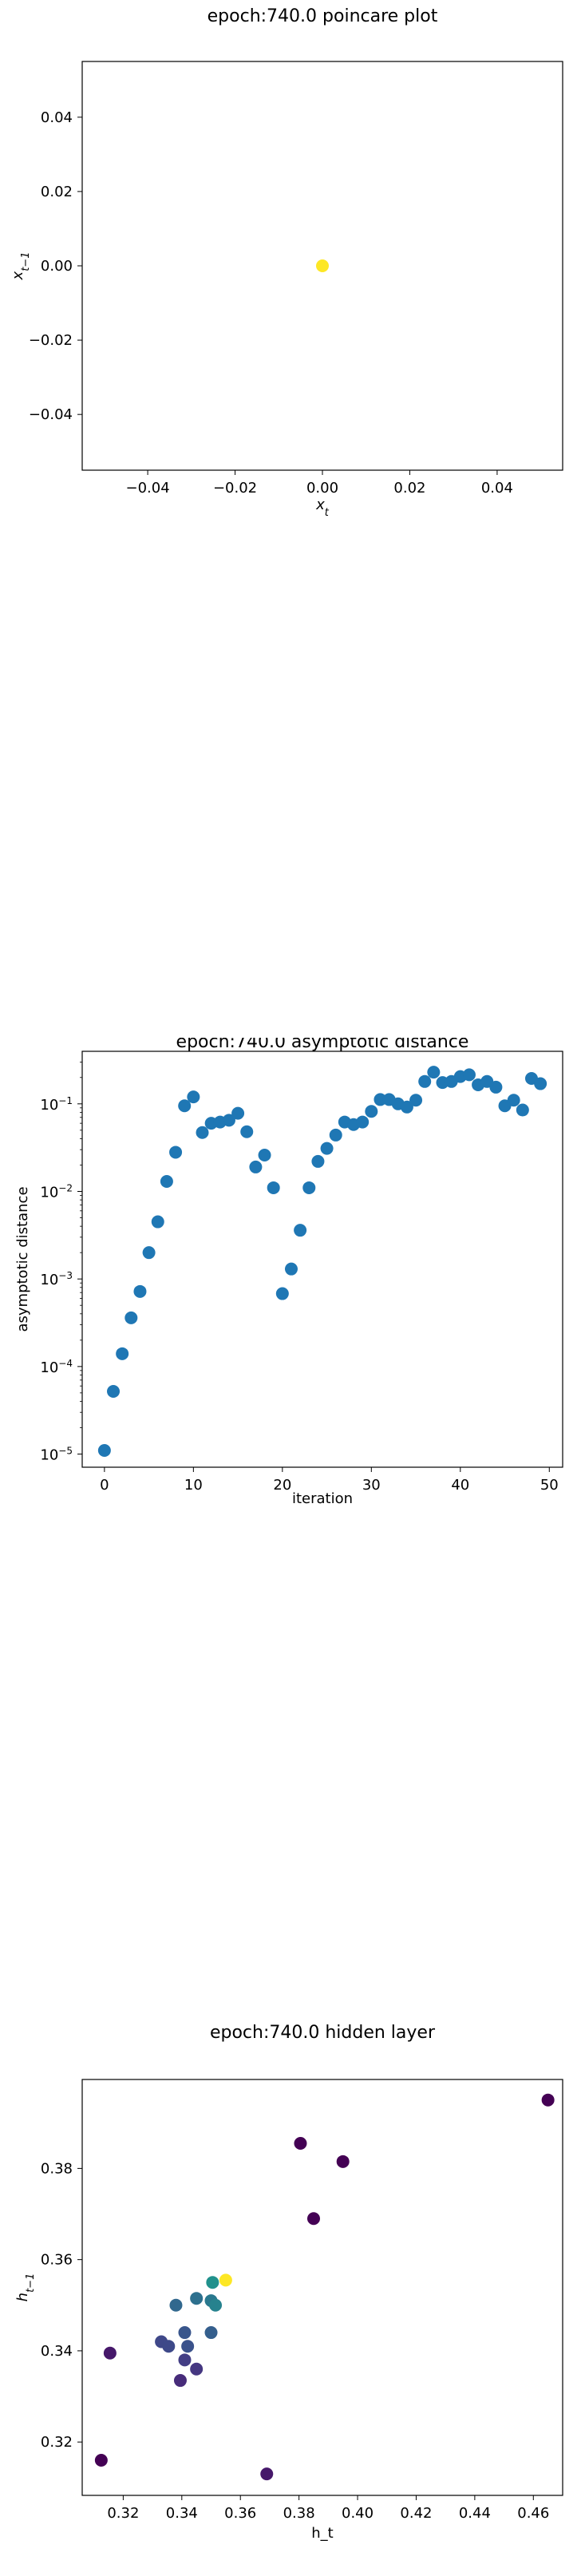 The width and height of the screenshot is (585, 2576). Describe the element at coordinates (21, 266) in the screenshot. I see `y-axis-label: xt−1` at that location.